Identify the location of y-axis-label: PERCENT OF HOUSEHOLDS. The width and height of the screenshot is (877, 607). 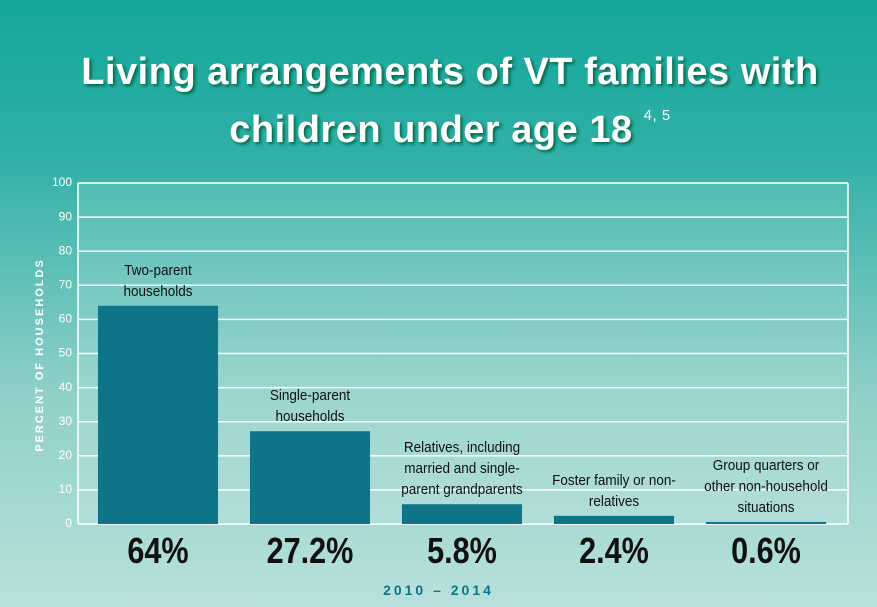
(40, 355).